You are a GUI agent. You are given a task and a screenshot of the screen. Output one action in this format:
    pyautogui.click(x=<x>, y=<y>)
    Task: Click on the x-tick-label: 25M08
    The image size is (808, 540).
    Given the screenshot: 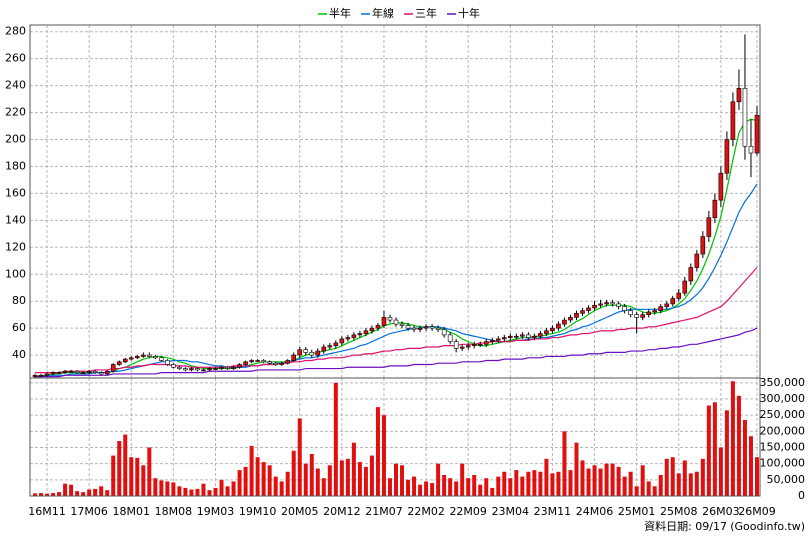 What is the action you would take?
    pyautogui.click(x=679, y=511)
    